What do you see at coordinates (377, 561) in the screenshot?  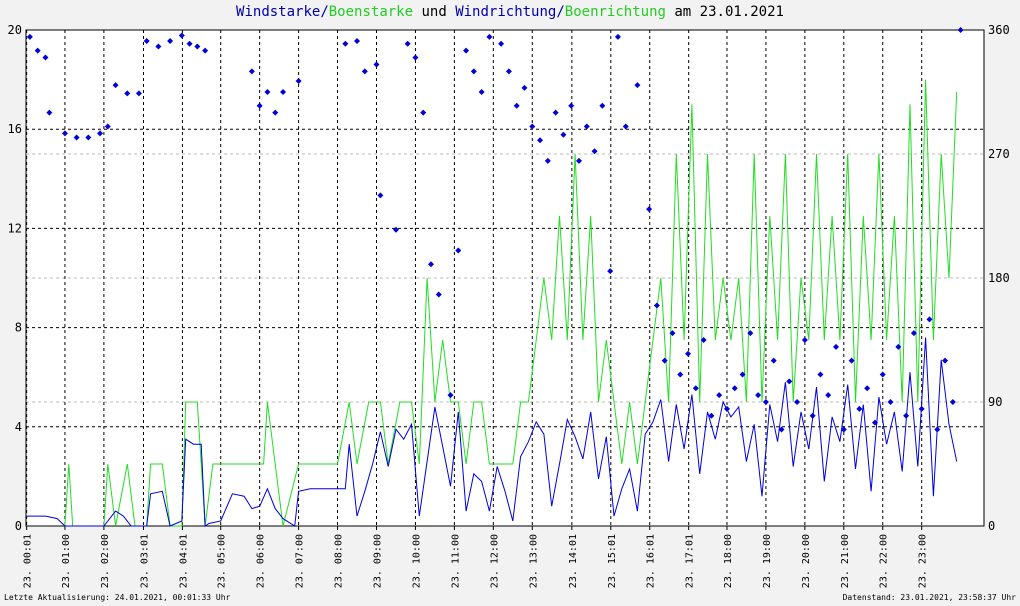 I see `x-tick-label: 23. 09:00` at bounding box center [377, 561].